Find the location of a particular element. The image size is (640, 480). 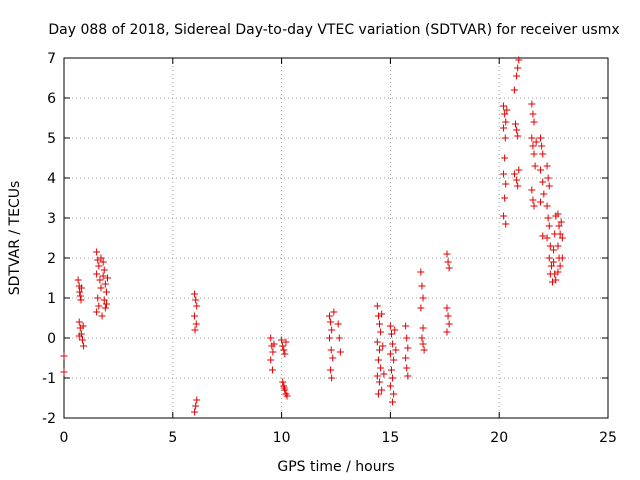

y-tick-label: 6 is located at coordinates (51, 99).